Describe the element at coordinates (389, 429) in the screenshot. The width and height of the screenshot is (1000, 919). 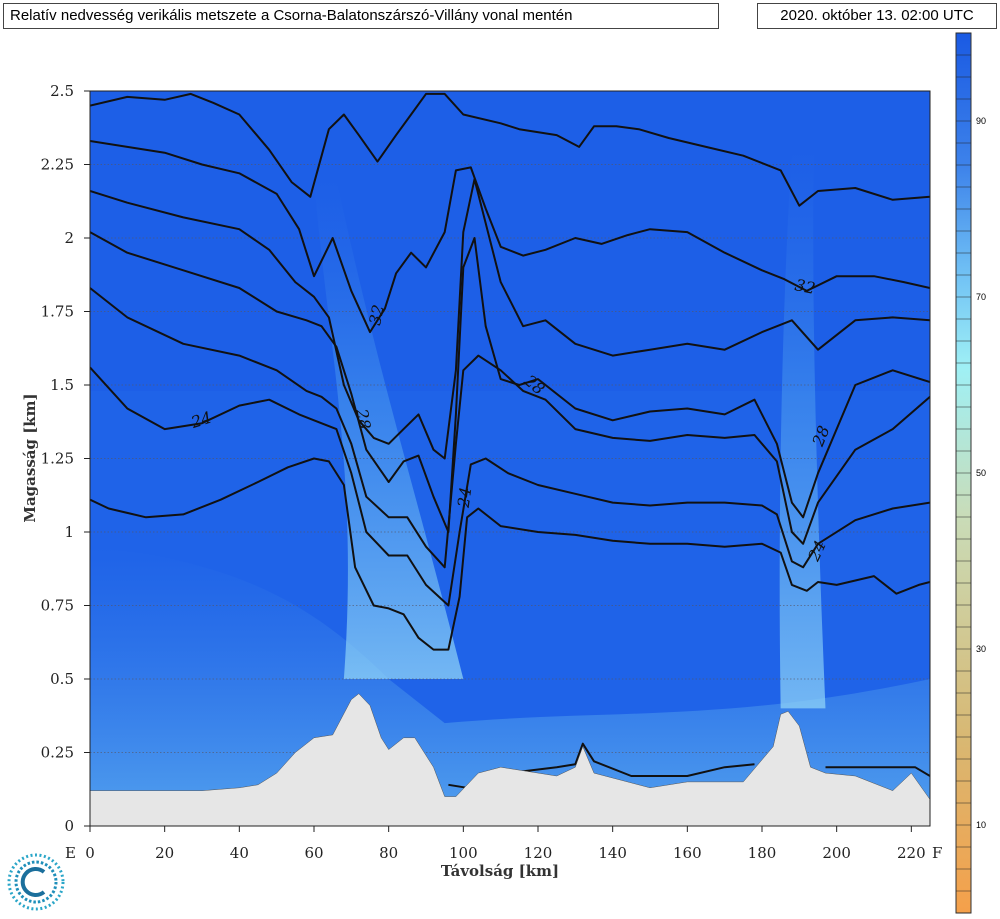
I see `humidity-plume-west` at that location.